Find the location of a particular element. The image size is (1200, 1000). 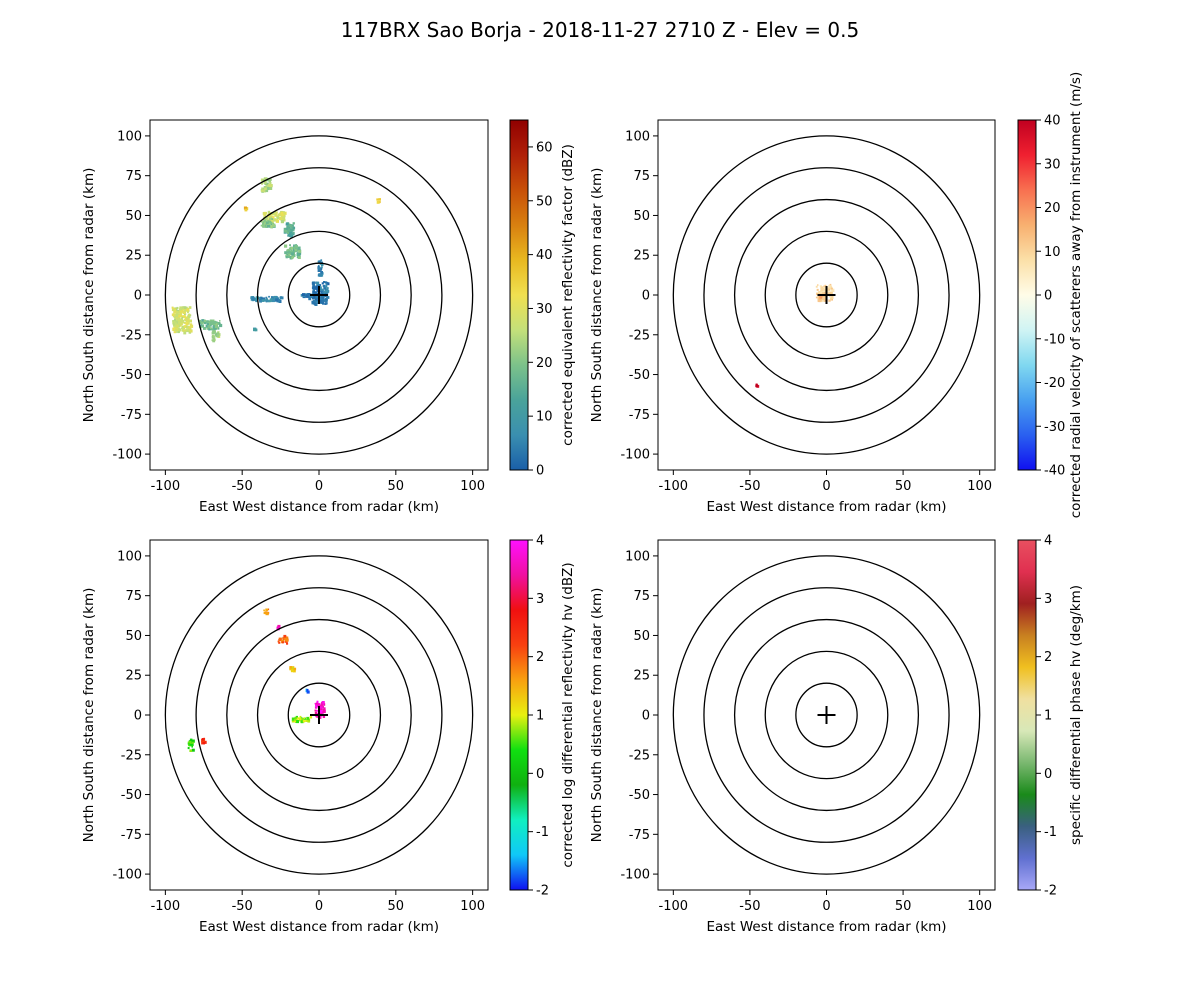

colorbar-tick-label: 3 is located at coordinates (540, 599).